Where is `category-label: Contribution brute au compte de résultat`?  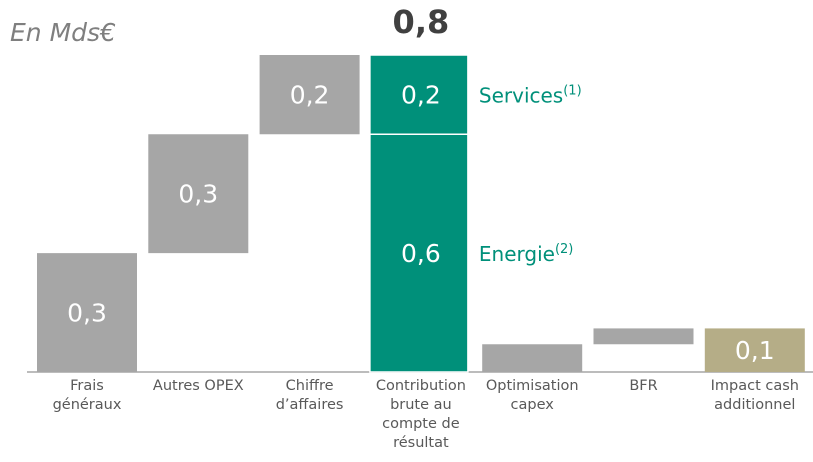 category-label: Contribution brute au compte de résultat is located at coordinates (420, 414).